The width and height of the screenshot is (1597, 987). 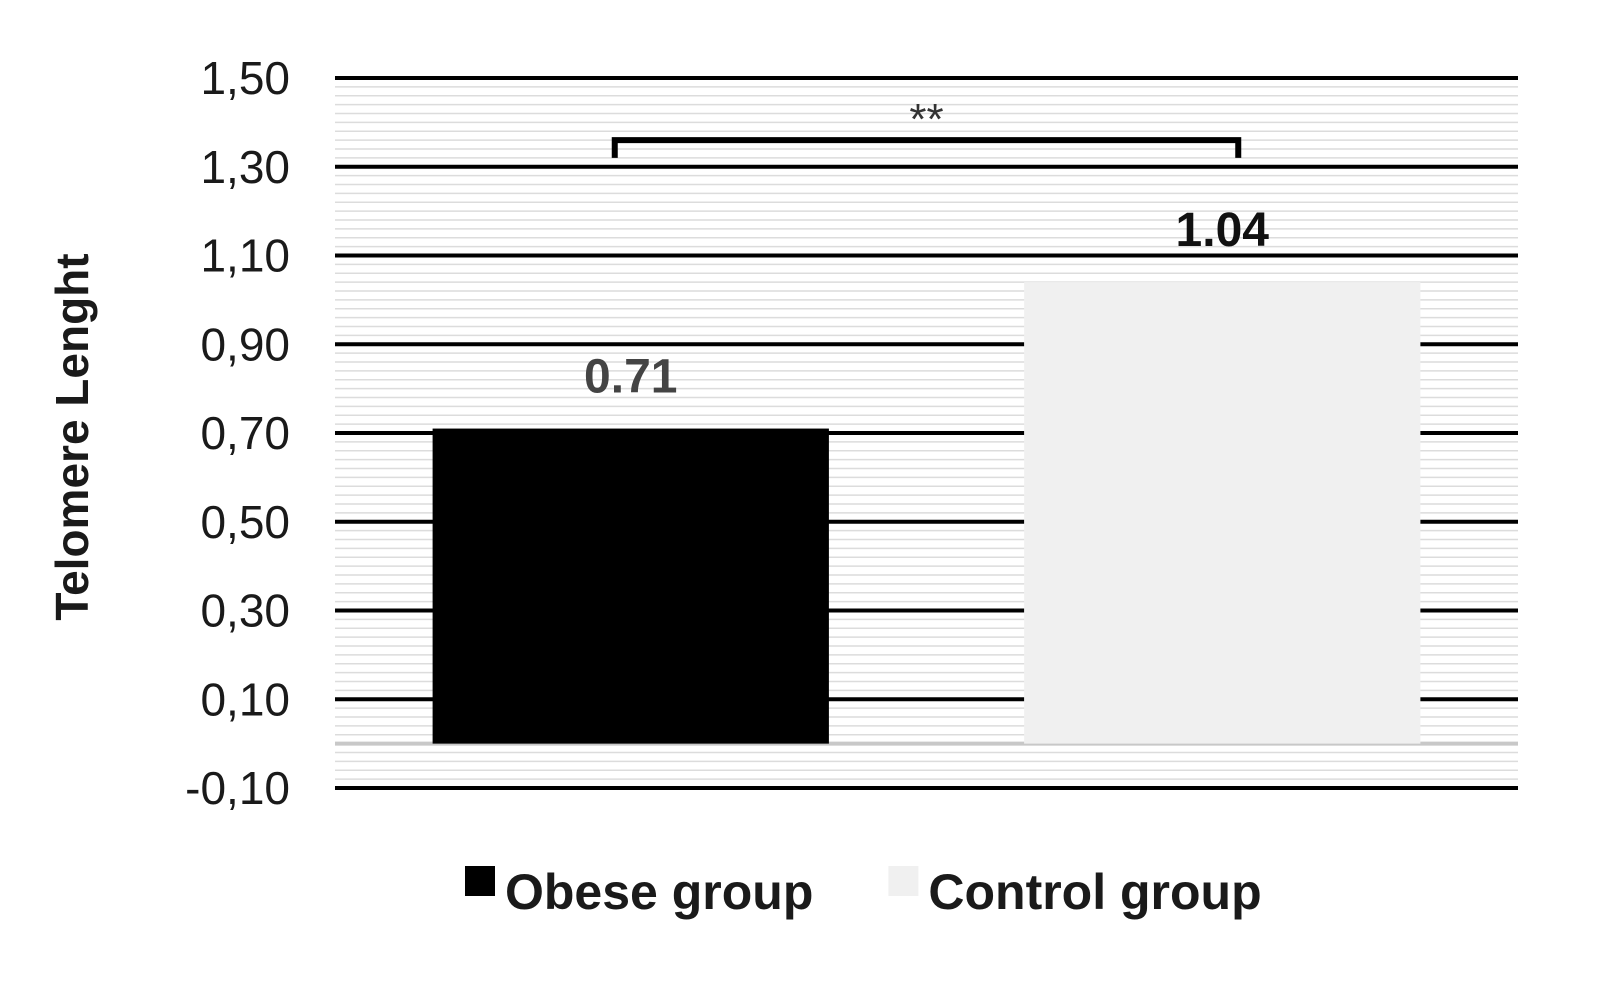 I want to click on y-tick-labels: -0,10 0,10 0,30 0,50 0,70 0,90 1,10 1,30 1,50, so click(x=237, y=433).